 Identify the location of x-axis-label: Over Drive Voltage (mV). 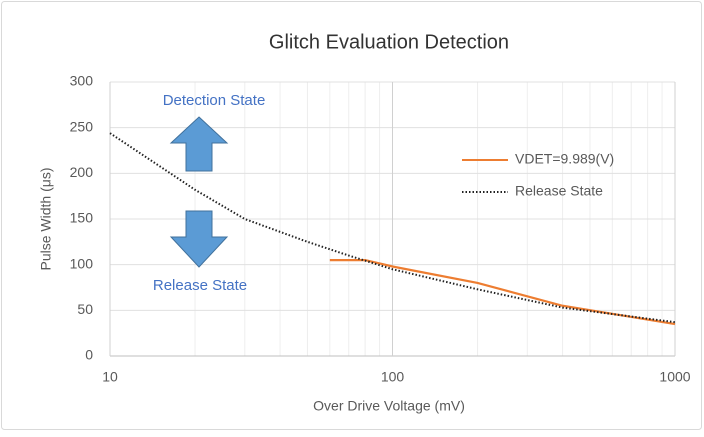
(389, 406).